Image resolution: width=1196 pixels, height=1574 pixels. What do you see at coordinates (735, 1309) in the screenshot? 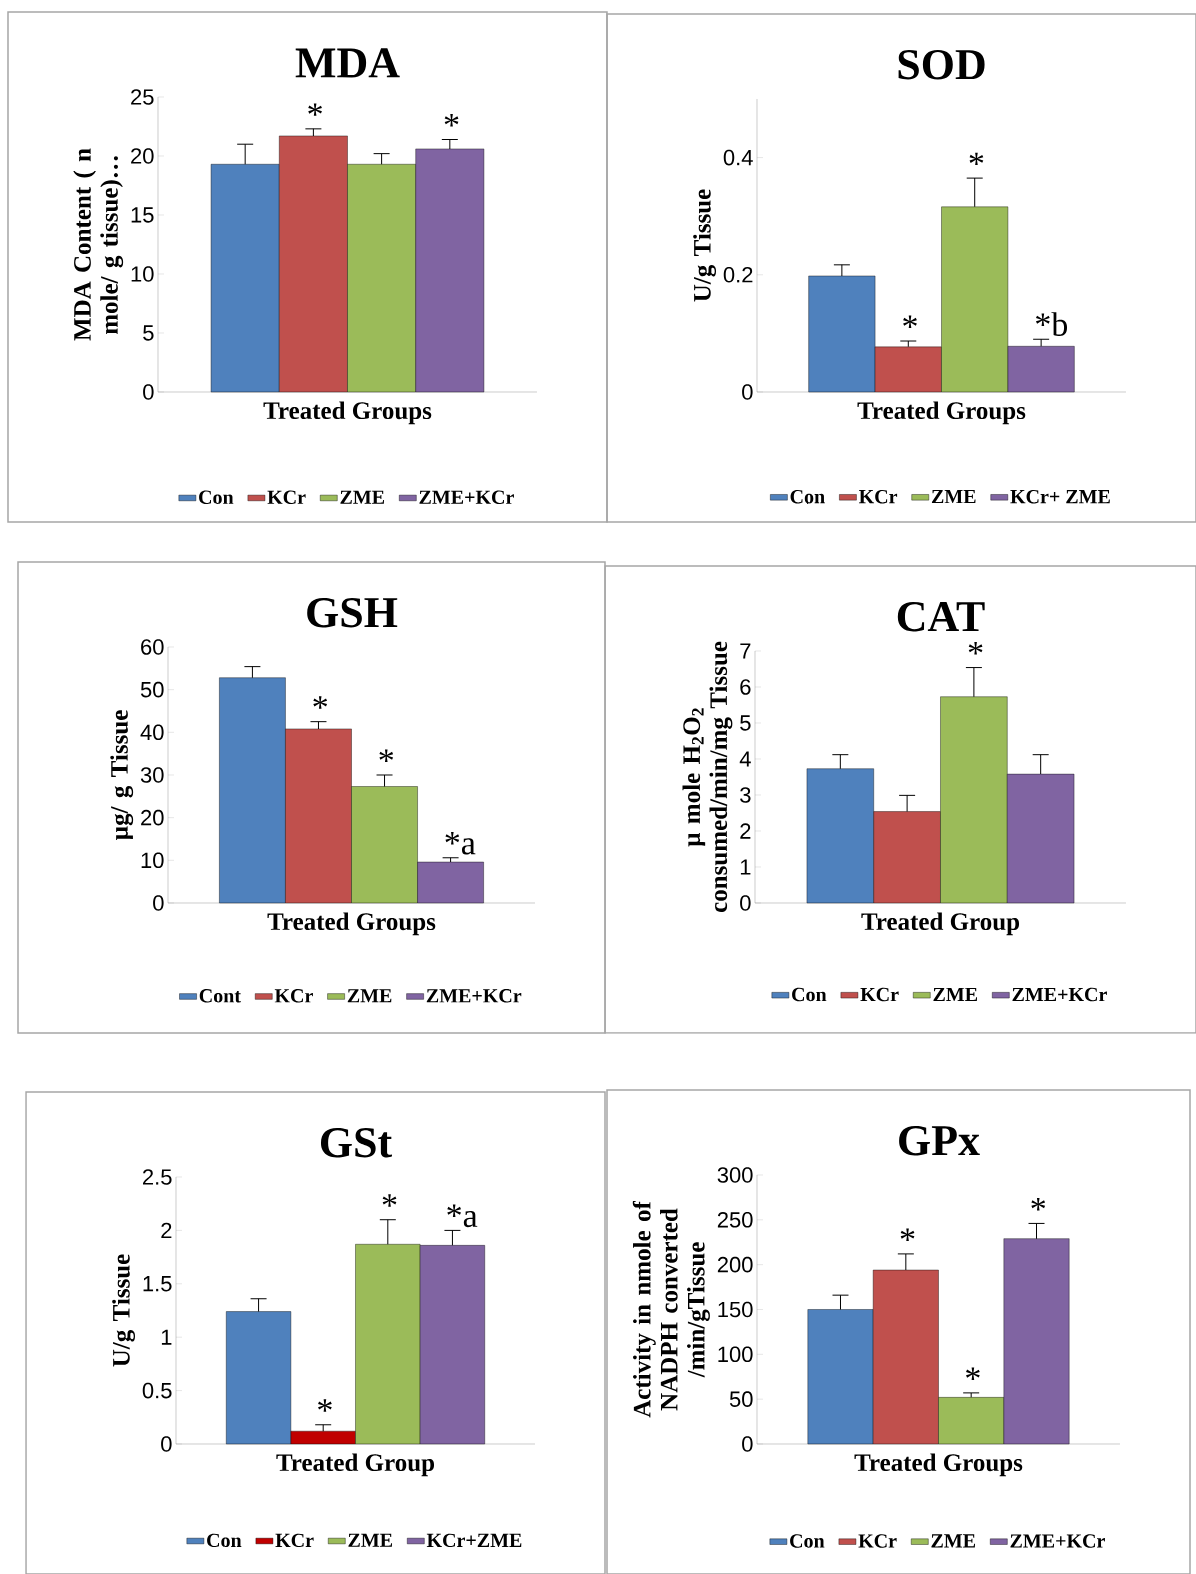
I see `y-tick-label: 150` at bounding box center [735, 1309].